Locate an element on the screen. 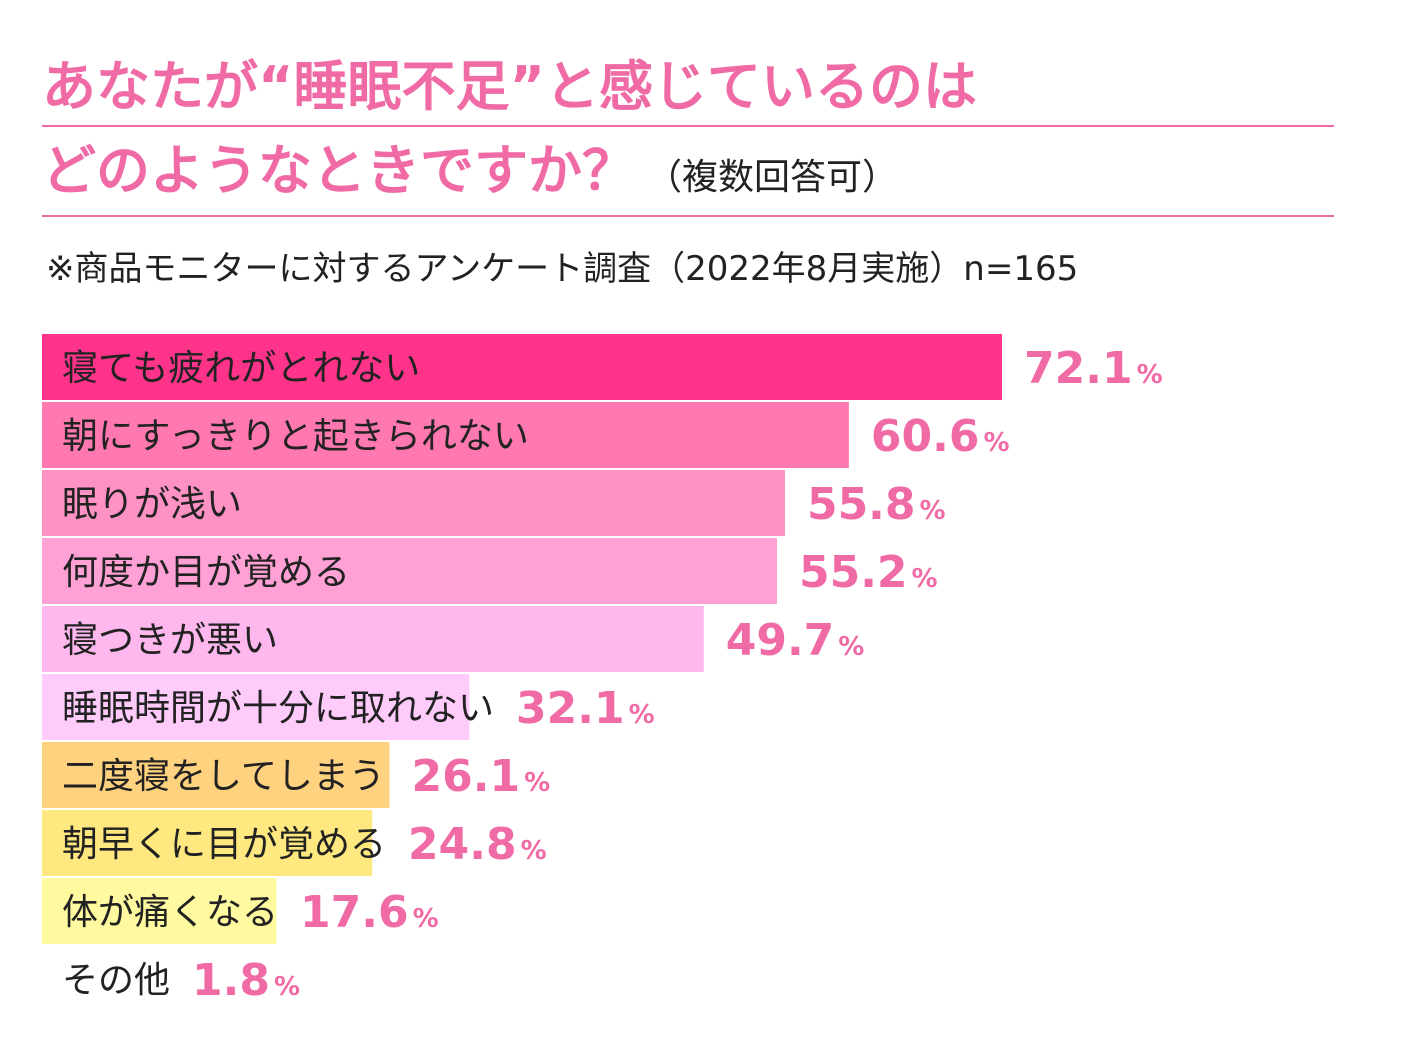  value-label-7: 26.1% is located at coordinates (481, 776).